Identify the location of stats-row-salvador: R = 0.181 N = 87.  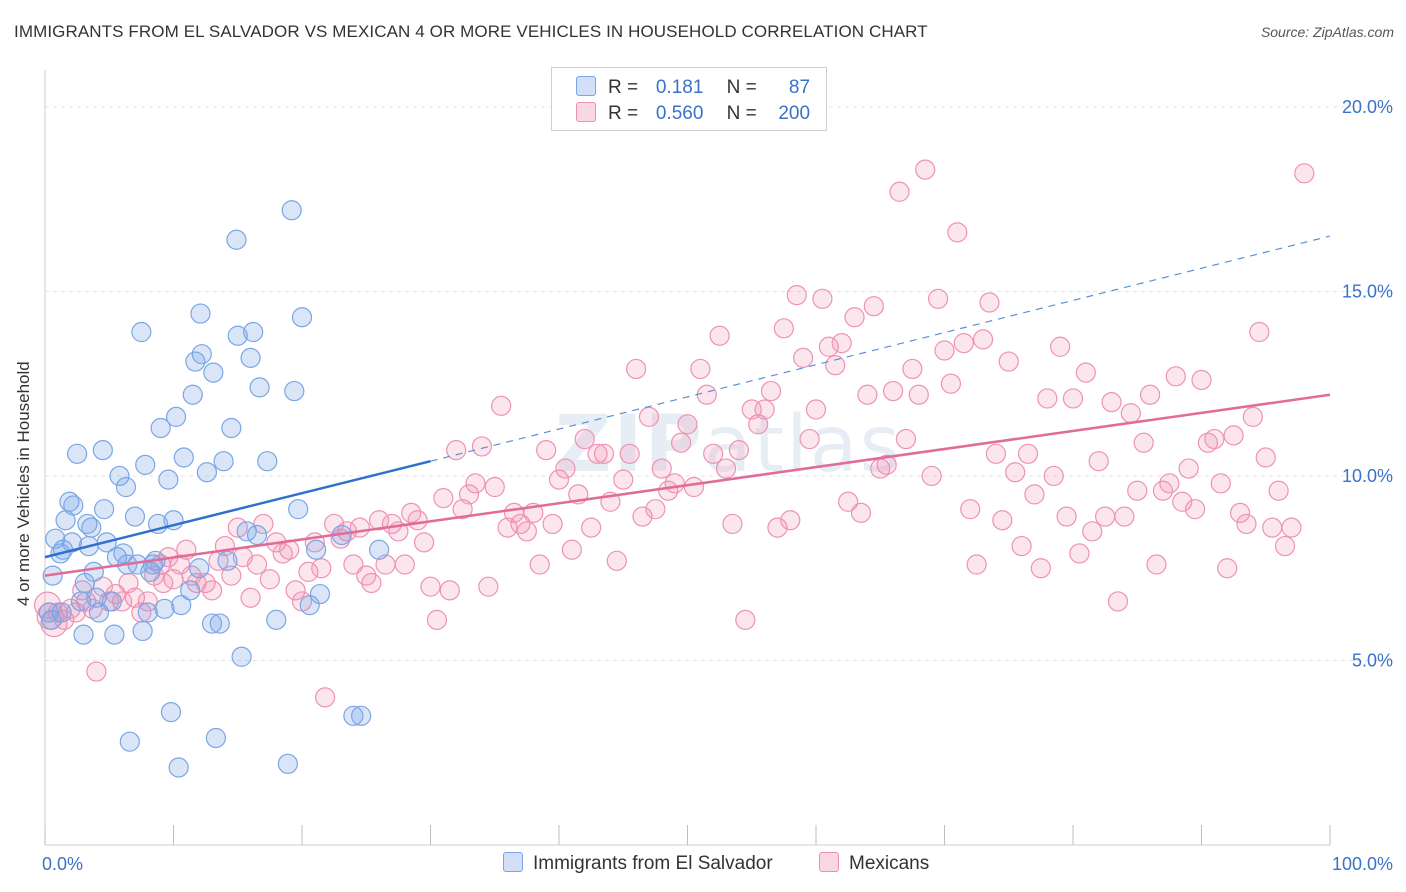
(693, 87).